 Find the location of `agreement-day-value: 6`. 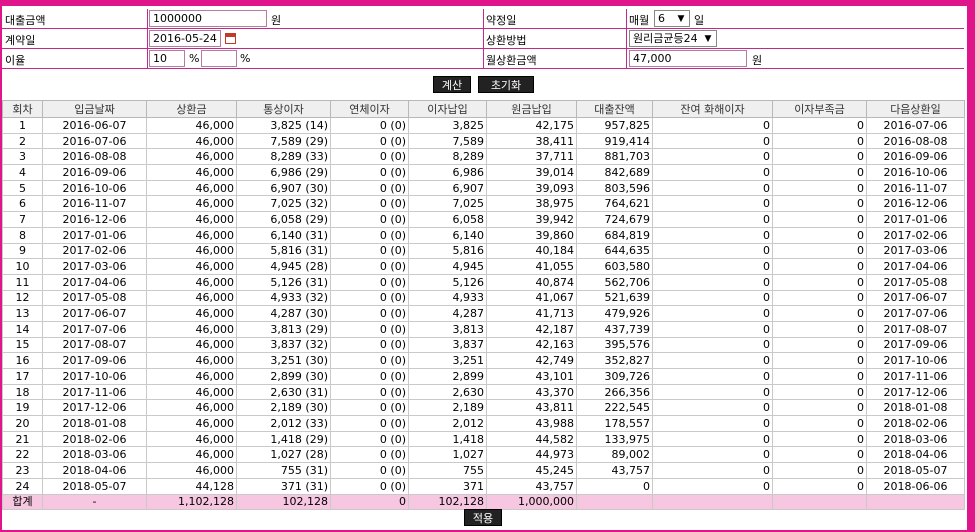

agreement-day-value: 6 is located at coordinates (661, 18).